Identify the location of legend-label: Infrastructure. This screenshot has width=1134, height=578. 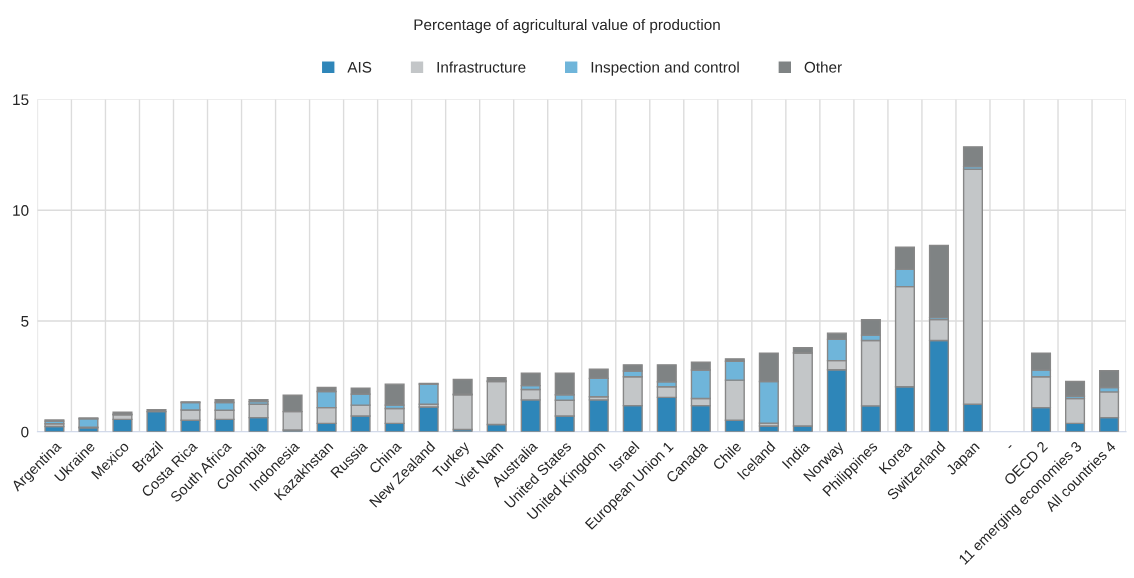
(481, 67).